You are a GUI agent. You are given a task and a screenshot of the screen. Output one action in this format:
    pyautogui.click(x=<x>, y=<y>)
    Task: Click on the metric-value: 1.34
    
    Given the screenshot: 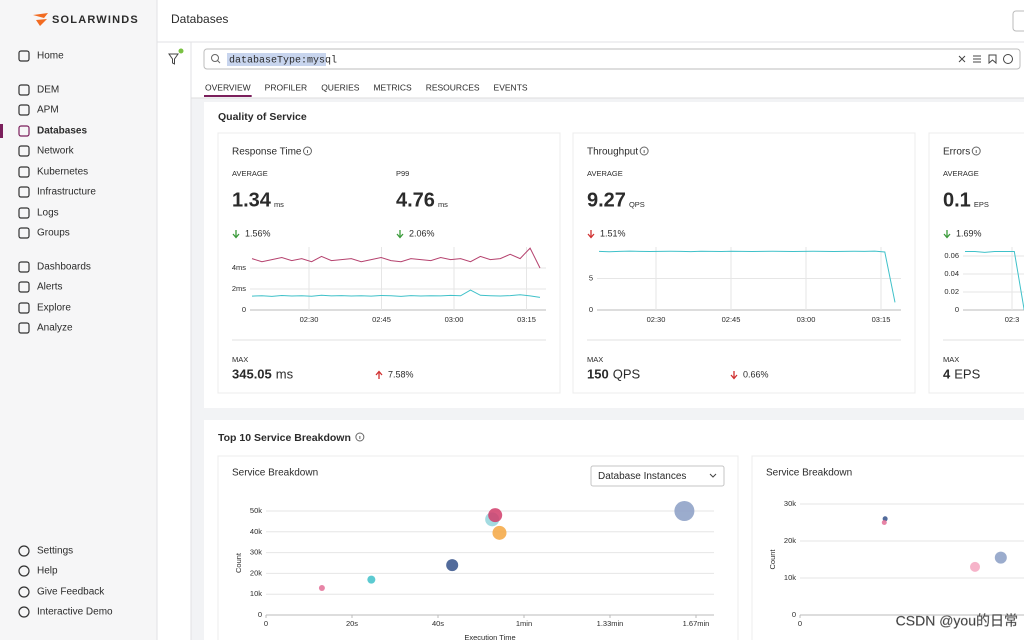 What is the action you would take?
    pyautogui.click(x=252, y=200)
    